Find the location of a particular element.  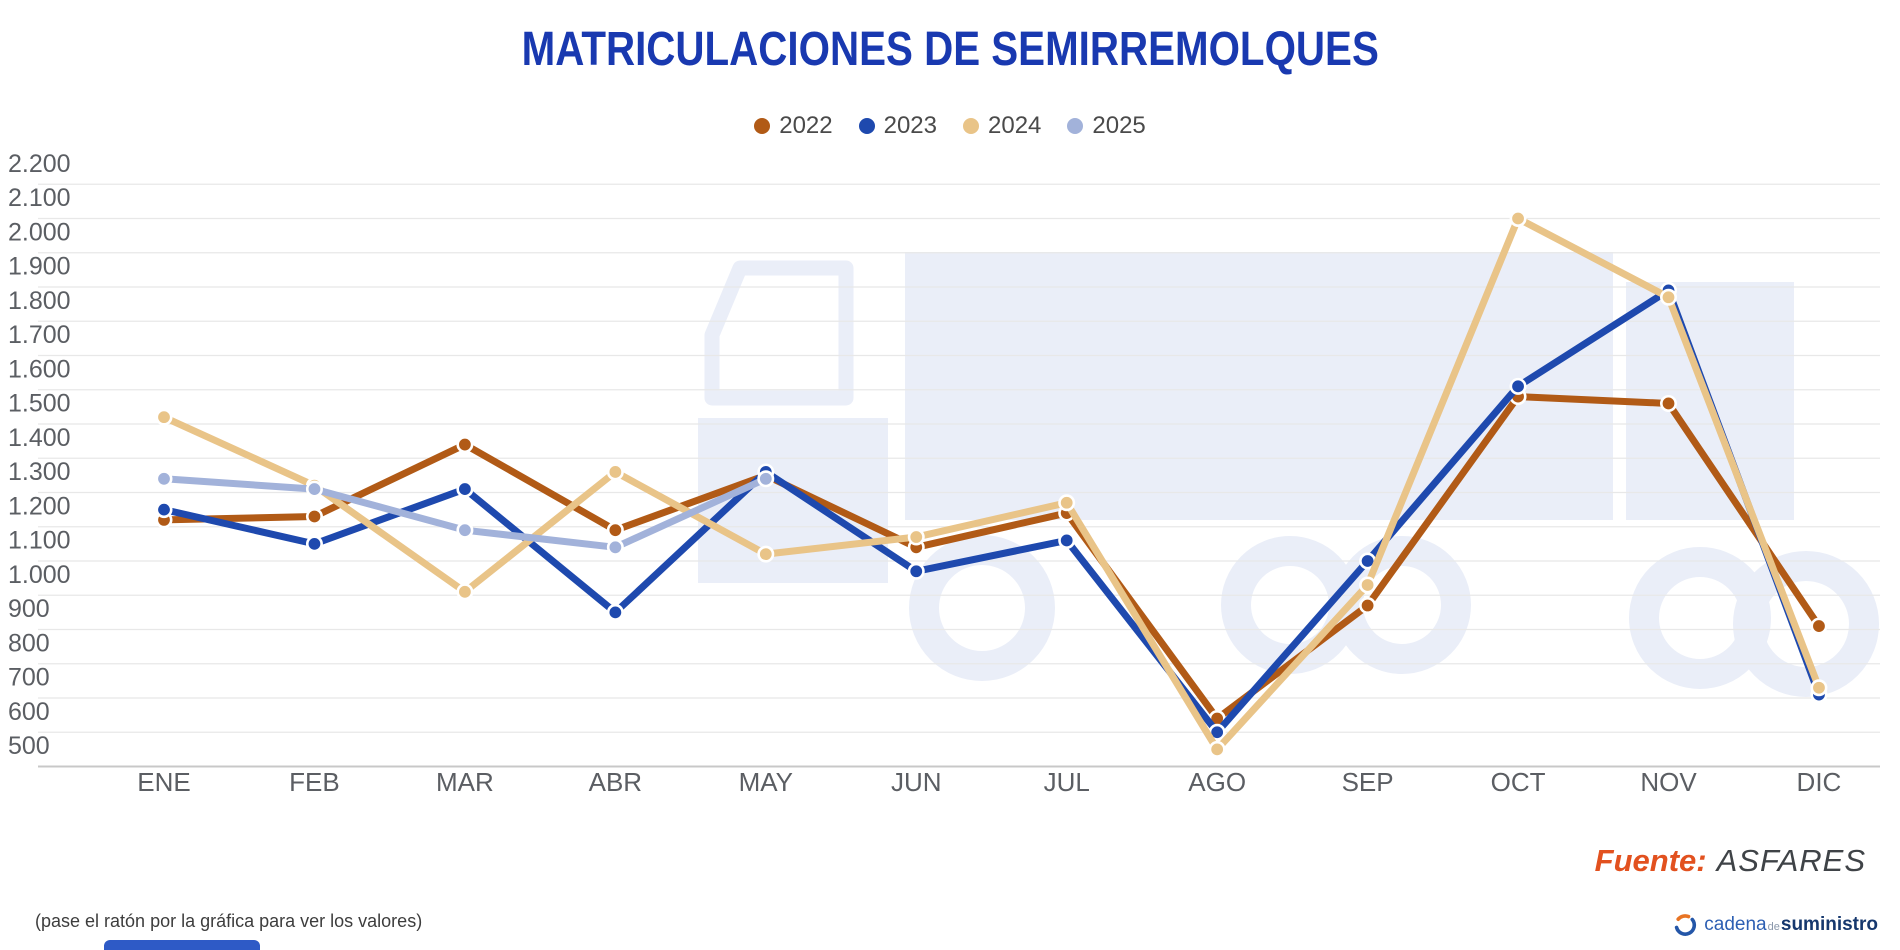

legend-item-2025: 2025 is located at coordinates (1106, 126).